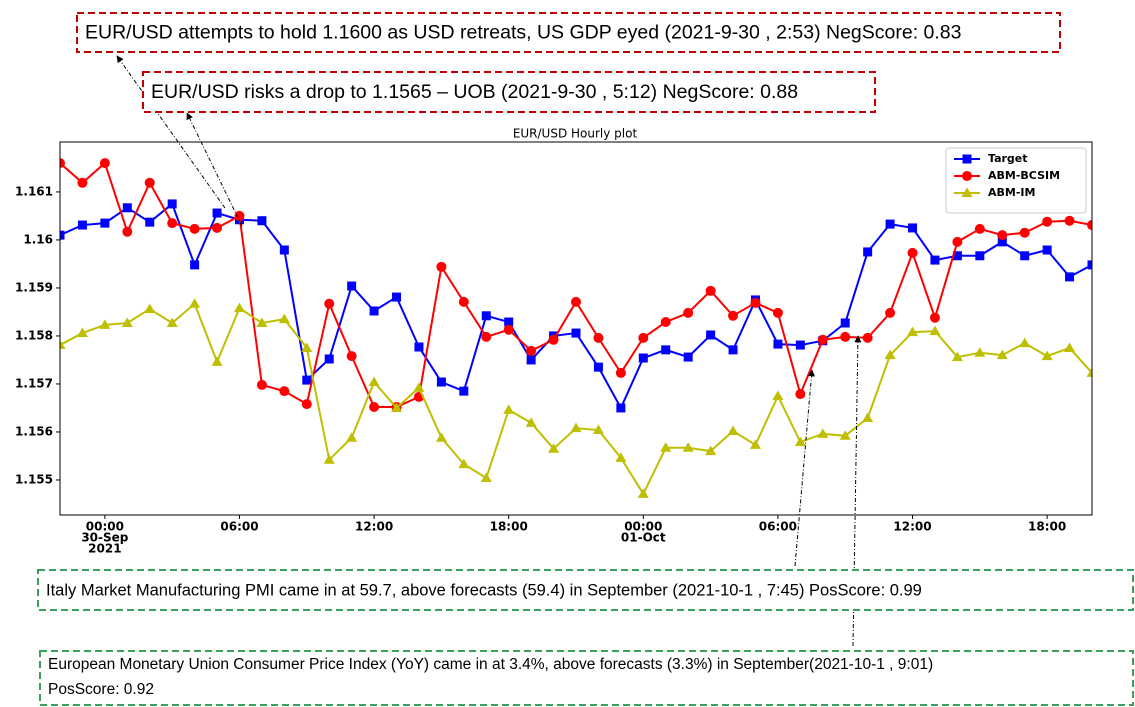 This screenshot has height=707, width=1135. Describe the element at coordinates (34, 479) in the screenshot. I see `y-tick-label: 1.155` at that location.